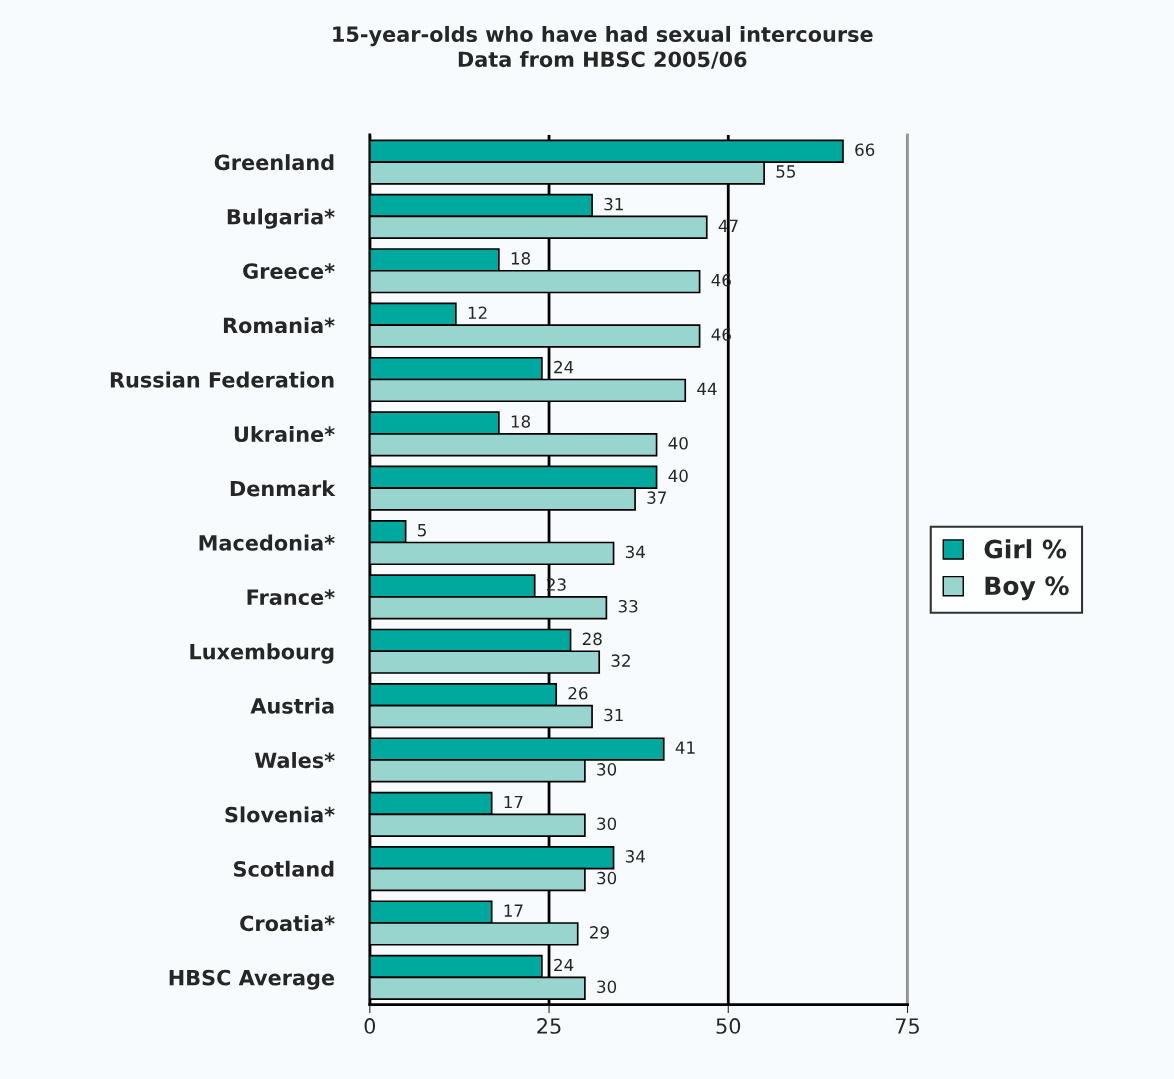 The width and height of the screenshot is (1174, 1079). I want to click on y-tick-label: Wales*, so click(294, 760).